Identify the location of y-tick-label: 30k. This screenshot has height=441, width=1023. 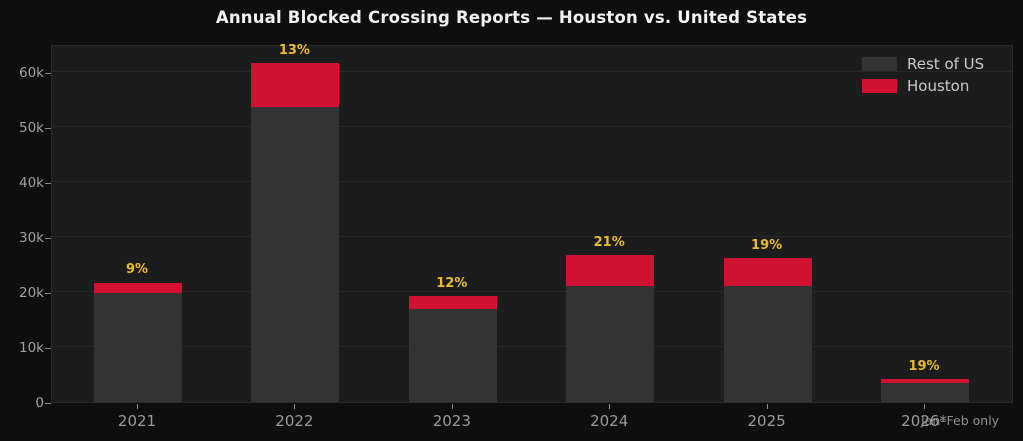
(31, 237).